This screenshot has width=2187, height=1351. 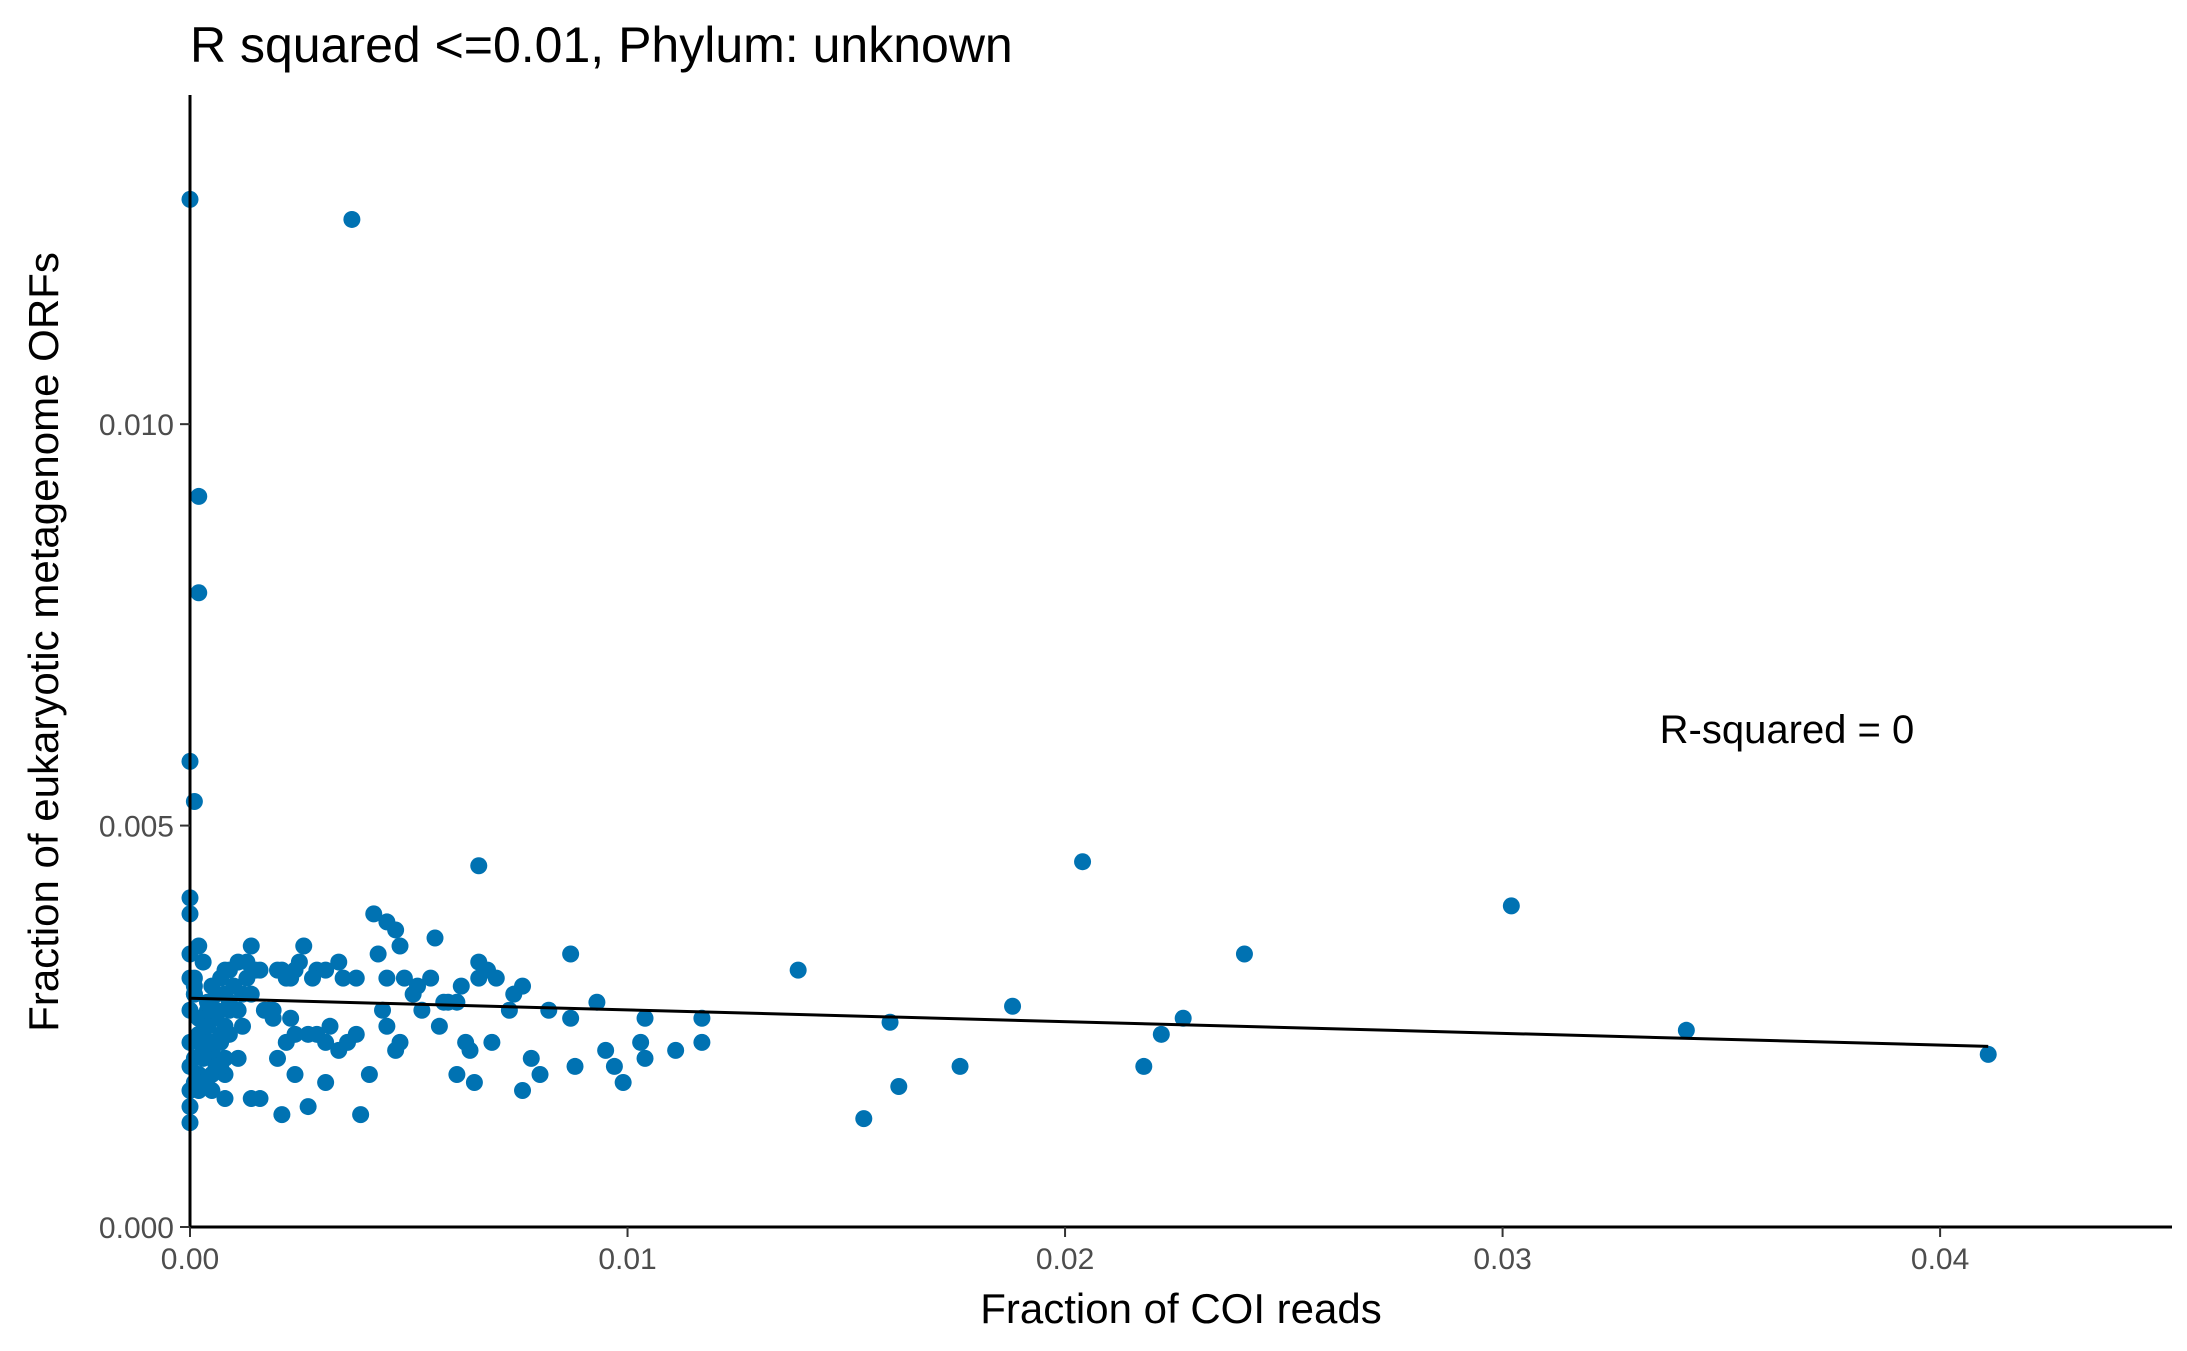 What do you see at coordinates (190, 1259) in the screenshot?
I see `x-tick-label: 0.00` at bounding box center [190, 1259].